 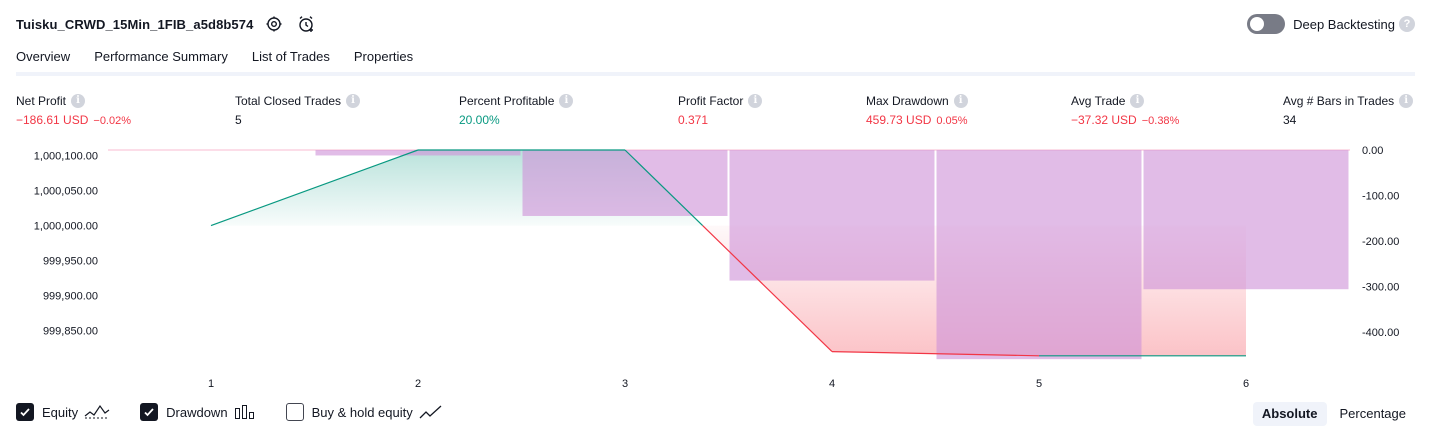 What do you see at coordinates (66, 192) in the screenshot?
I see `left-axis-tick-label: 1,000,050.00` at bounding box center [66, 192].